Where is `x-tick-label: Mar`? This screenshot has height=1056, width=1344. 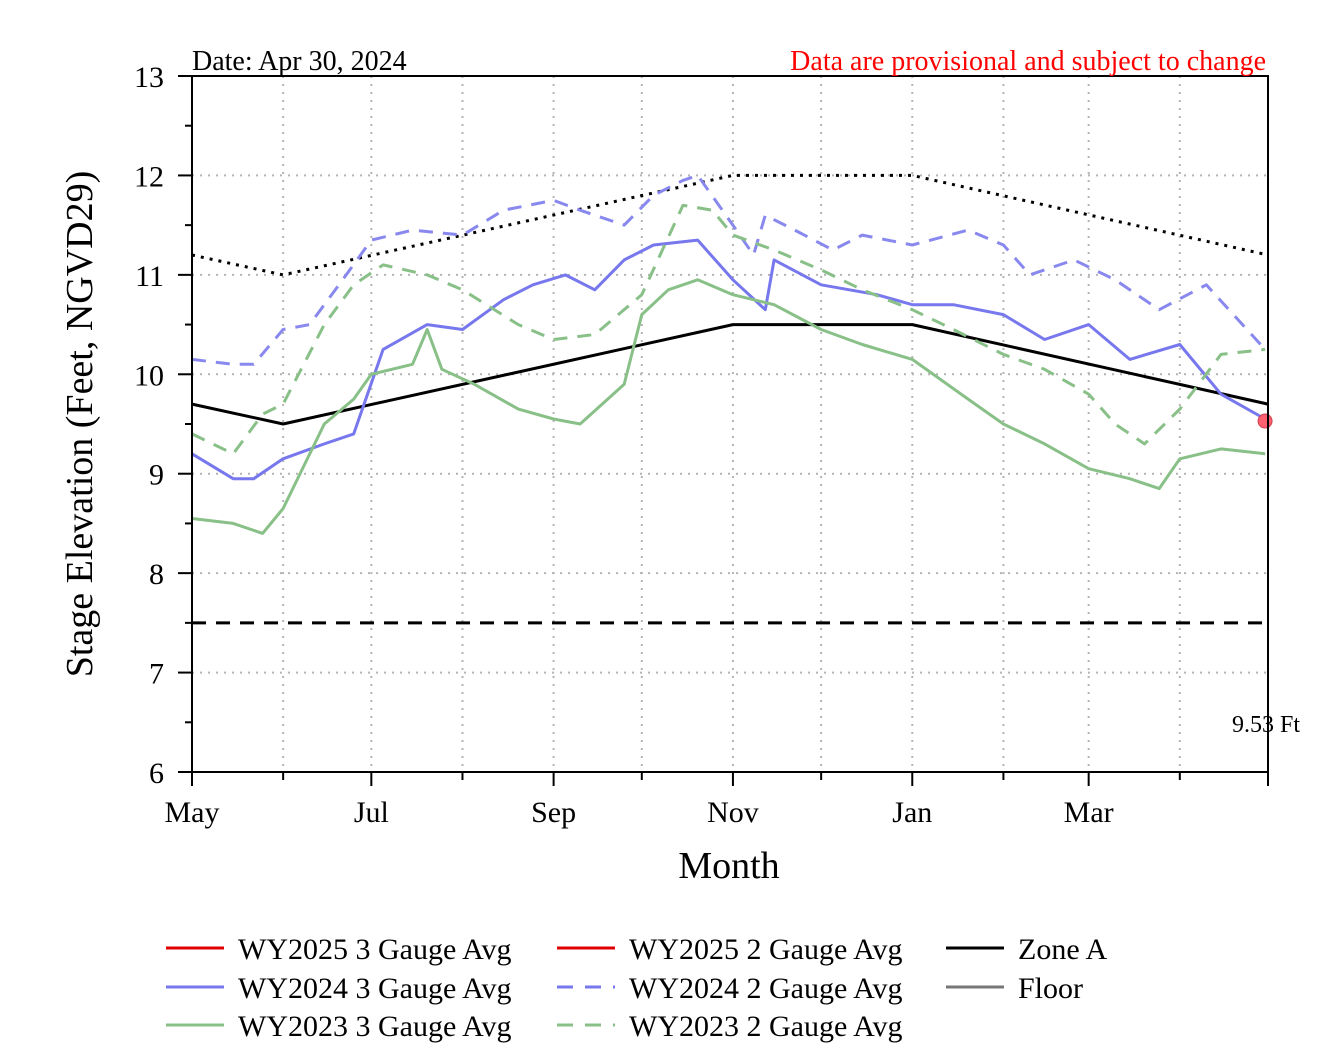 x-tick-label: Mar is located at coordinates (1089, 812).